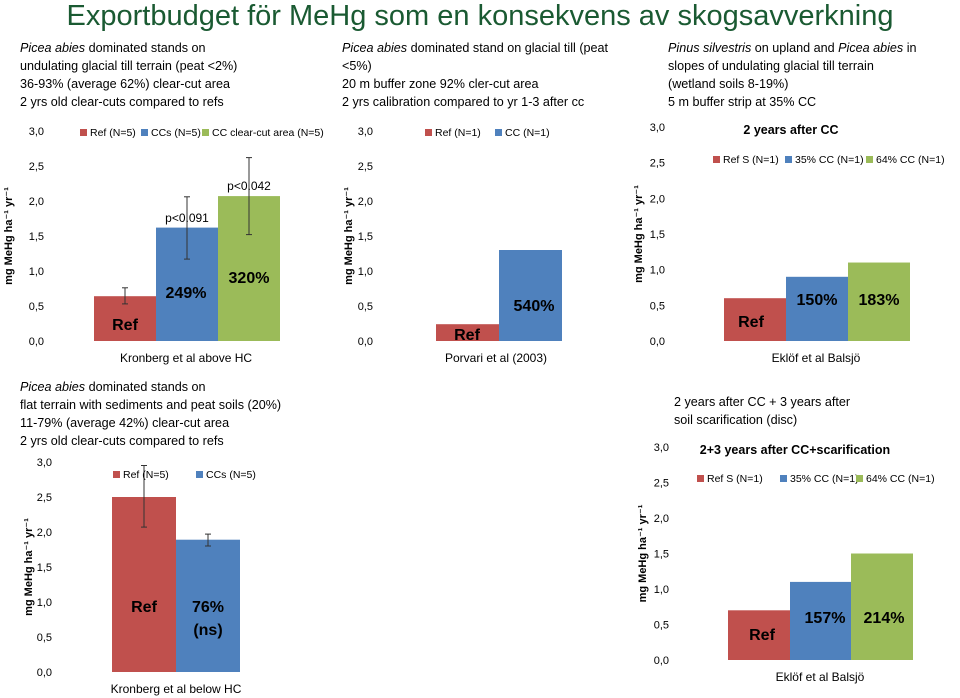  What do you see at coordinates (829, 160) in the screenshot?
I see `c3-legend-label: 35% CC (N=1)` at bounding box center [829, 160].